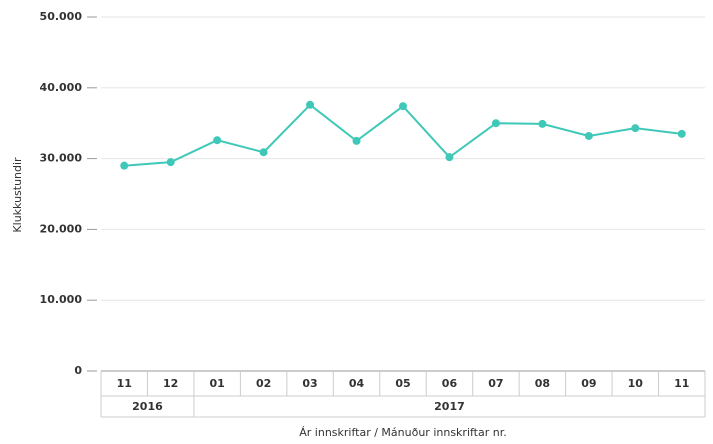 The width and height of the screenshot is (713, 444). What do you see at coordinates (61, 158) in the screenshot?
I see `y-tick-label: 30.000` at bounding box center [61, 158].